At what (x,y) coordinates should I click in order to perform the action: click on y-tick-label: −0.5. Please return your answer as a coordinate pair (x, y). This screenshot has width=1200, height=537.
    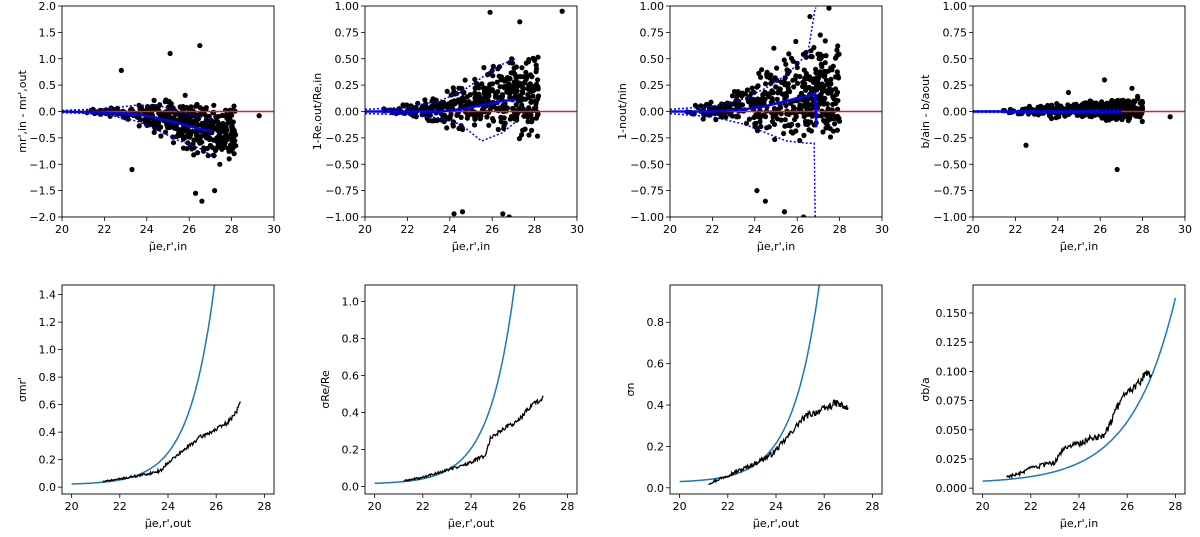
    Looking at the image, I should click on (42, 138).